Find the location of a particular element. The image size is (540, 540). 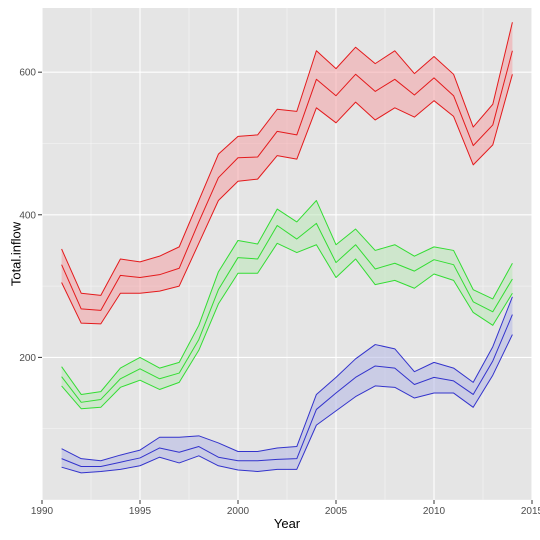

y-tick-label: 400 is located at coordinates (27, 215).